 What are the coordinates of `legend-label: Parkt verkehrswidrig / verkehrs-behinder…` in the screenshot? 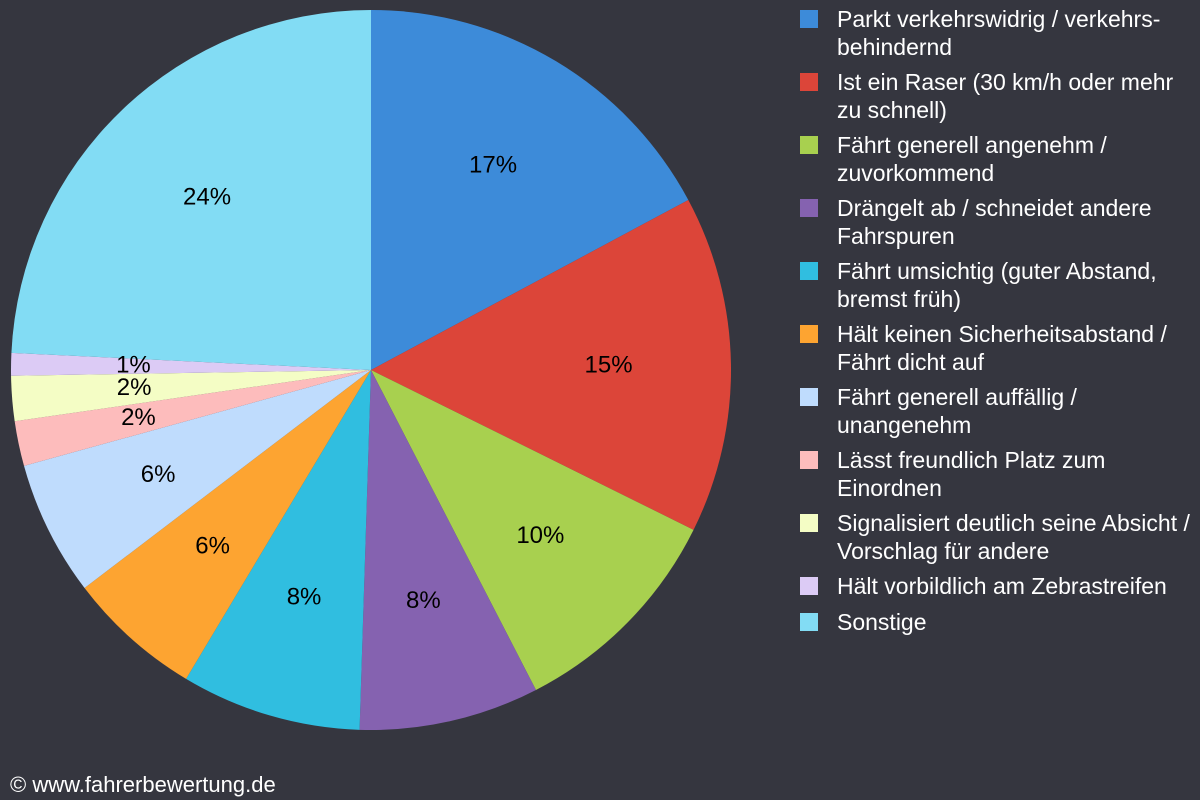 It's located at (999, 33).